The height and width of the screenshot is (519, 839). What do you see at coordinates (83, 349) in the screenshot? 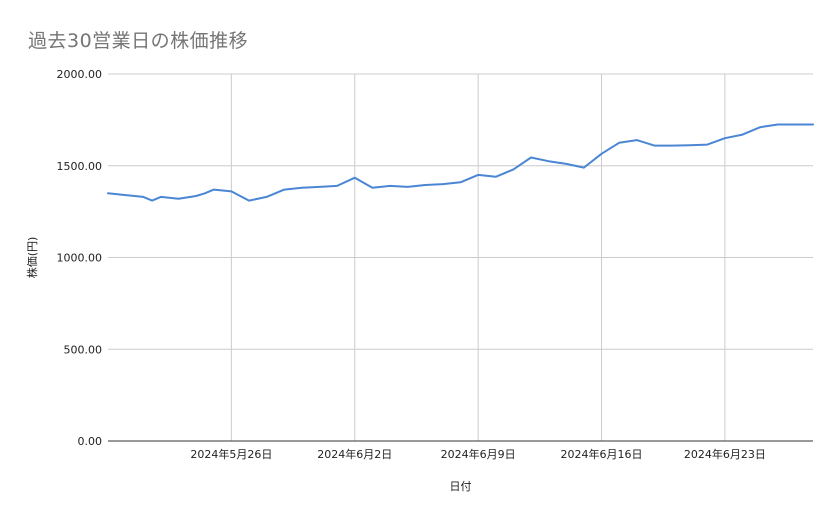
I see `y-tick-label: 500.00` at bounding box center [83, 349].